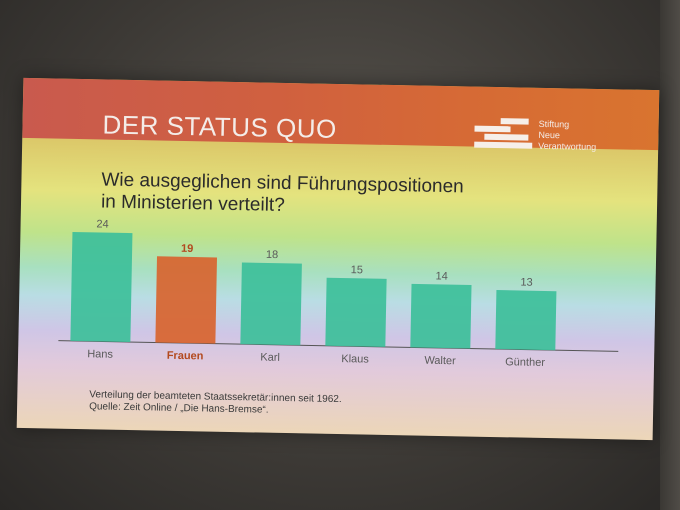 The width and height of the screenshot is (680, 510). What do you see at coordinates (186, 300) in the screenshot?
I see `bar-frauen` at bounding box center [186, 300].